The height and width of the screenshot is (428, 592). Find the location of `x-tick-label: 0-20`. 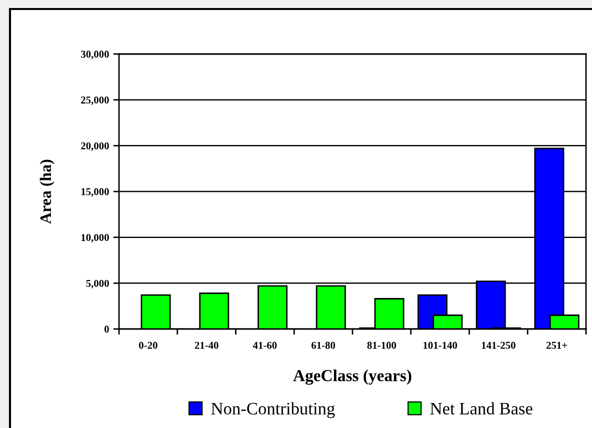

x-tick-label: 0-20 is located at coordinates (148, 345).